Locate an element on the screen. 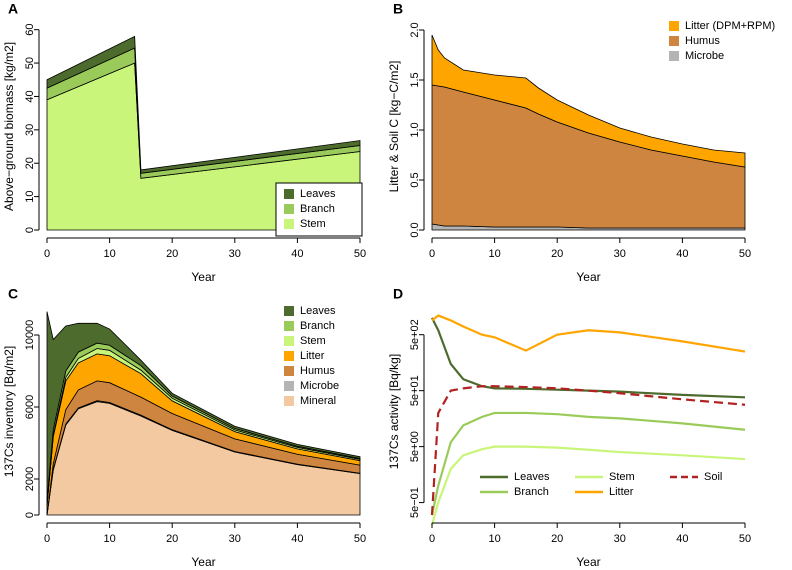 This screenshot has width=792, height=570. panel-label: B is located at coordinates (398, 9).